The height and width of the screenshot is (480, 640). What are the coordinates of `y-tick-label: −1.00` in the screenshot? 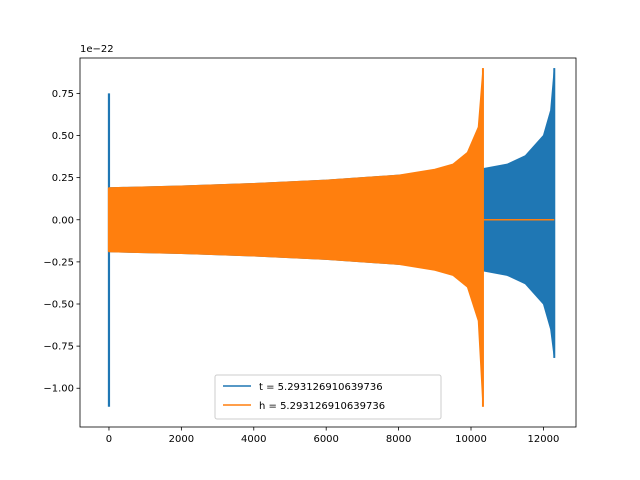 It's located at (58, 389).